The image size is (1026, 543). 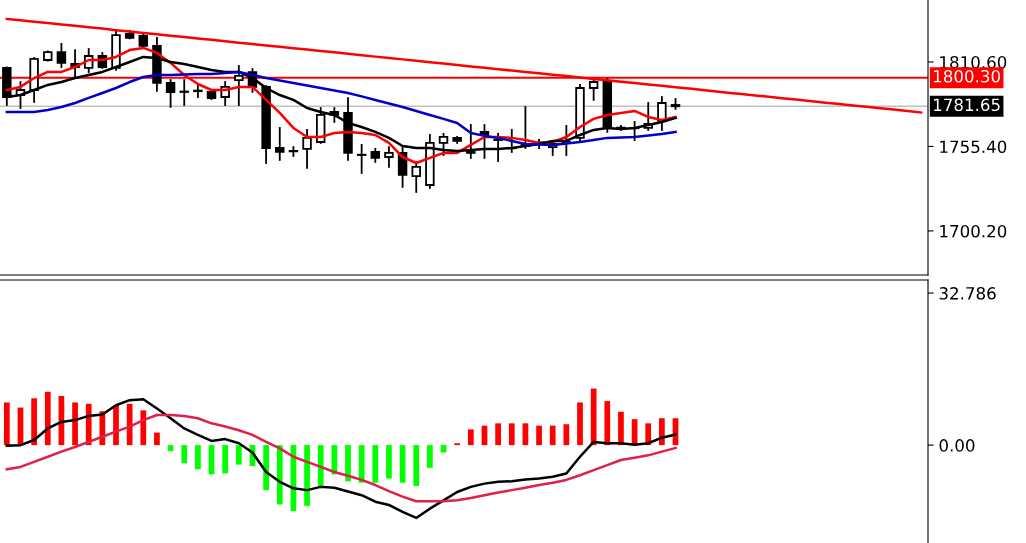 What do you see at coordinates (967, 293) in the screenshot?
I see `y-tick-label: 32.786` at bounding box center [967, 293].